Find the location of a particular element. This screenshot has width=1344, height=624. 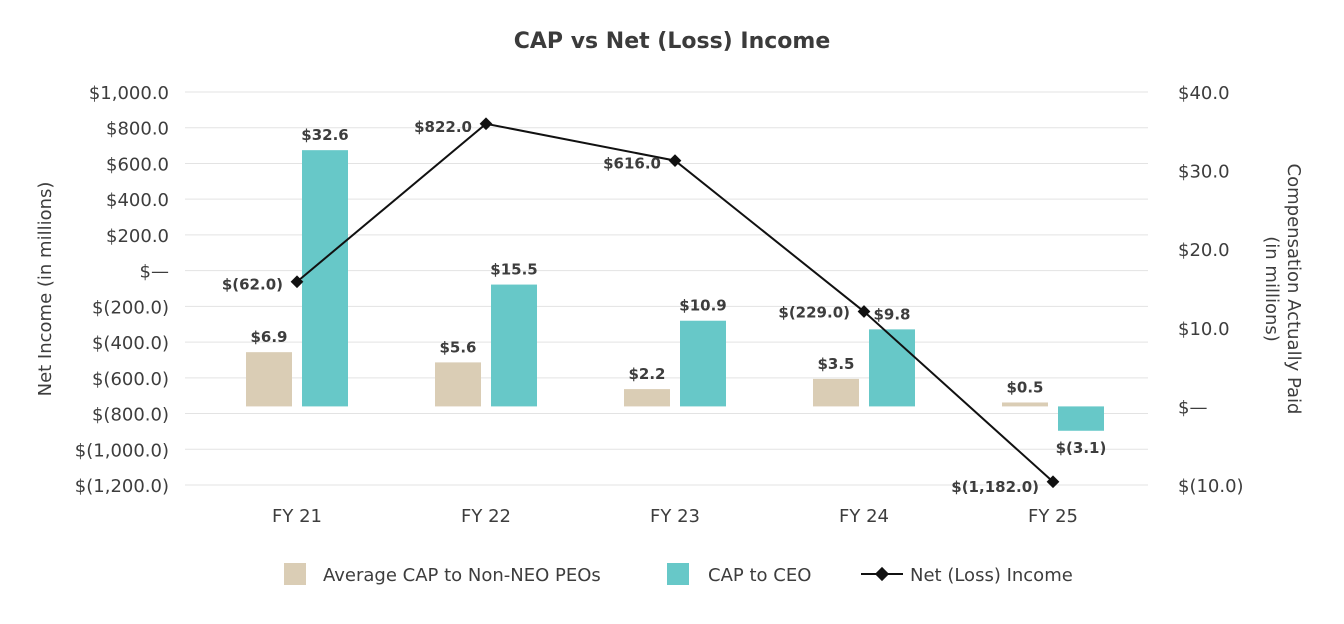

right-tick-label: $(10.0) is located at coordinates (1211, 486).